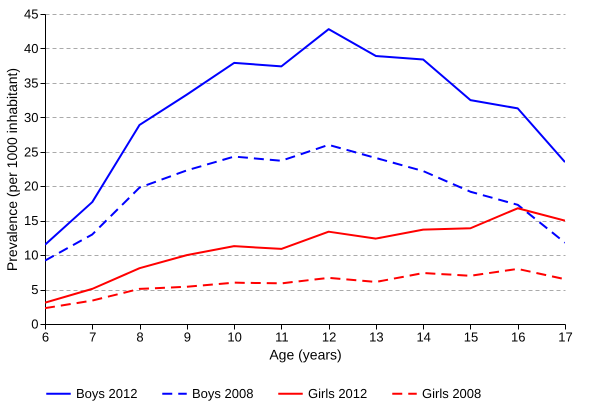 This screenshot has height=419, width=603. I want to click on line-series, so click(305, 289).